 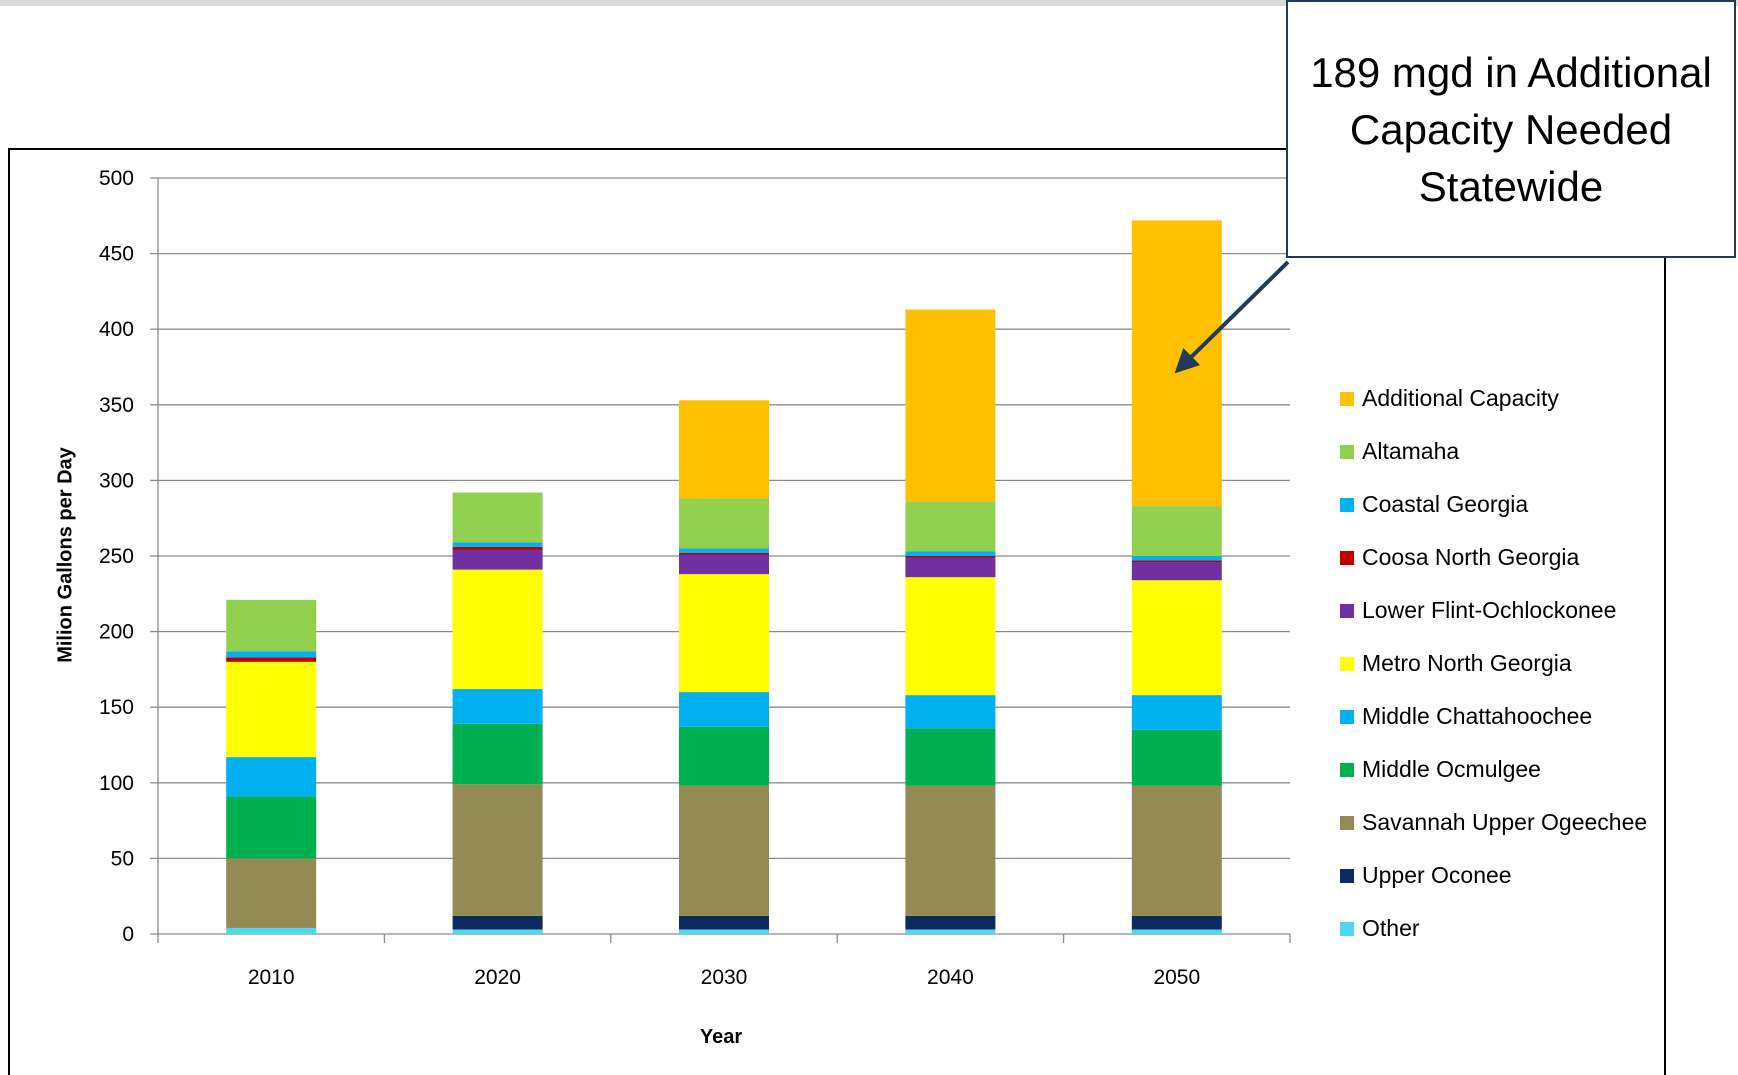 I want to click on top-border-bar, so click(x=869, y=3).